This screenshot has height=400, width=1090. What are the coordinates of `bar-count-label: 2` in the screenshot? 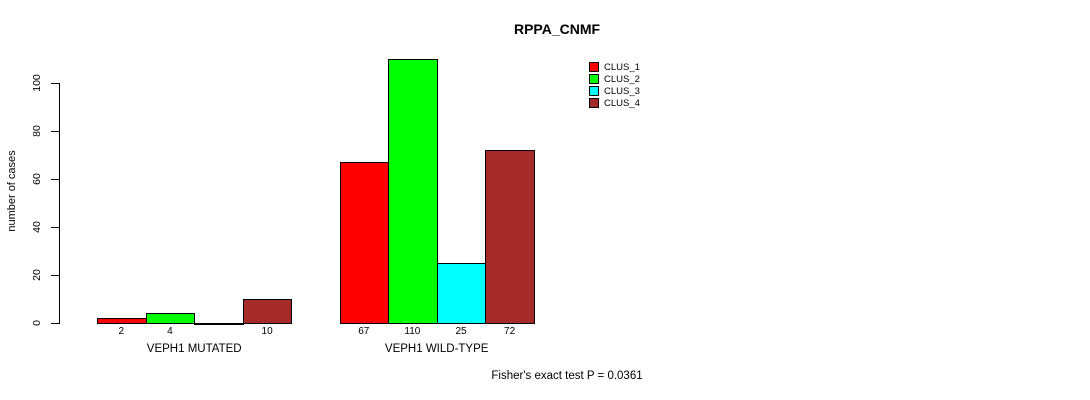 It's located at (121, 331).